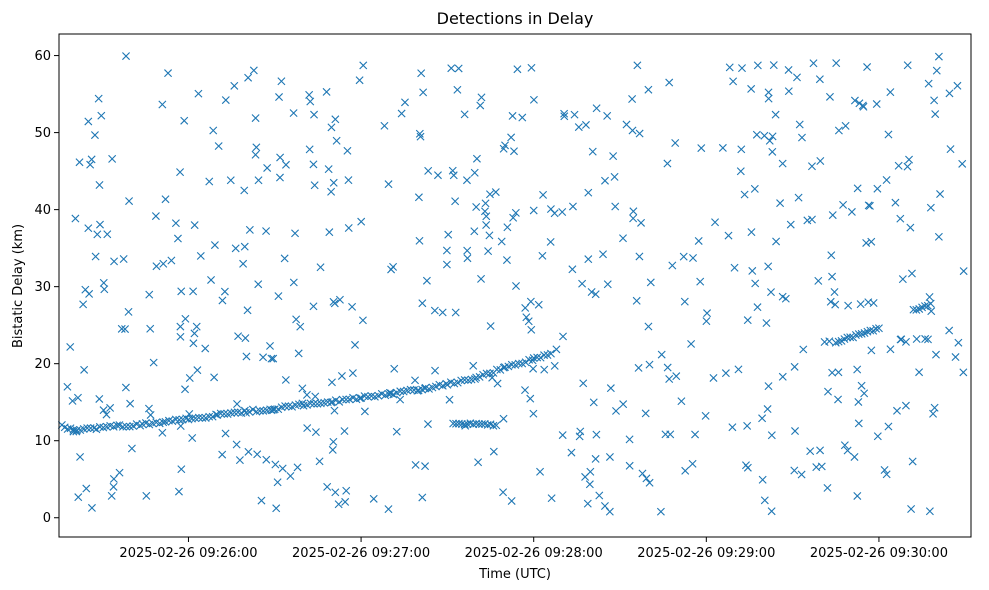 The image size is (989, 590). Describe the element at coordinates (515, 18) in the screenshot. I see `chart-title: Detections in Delay` at that location.